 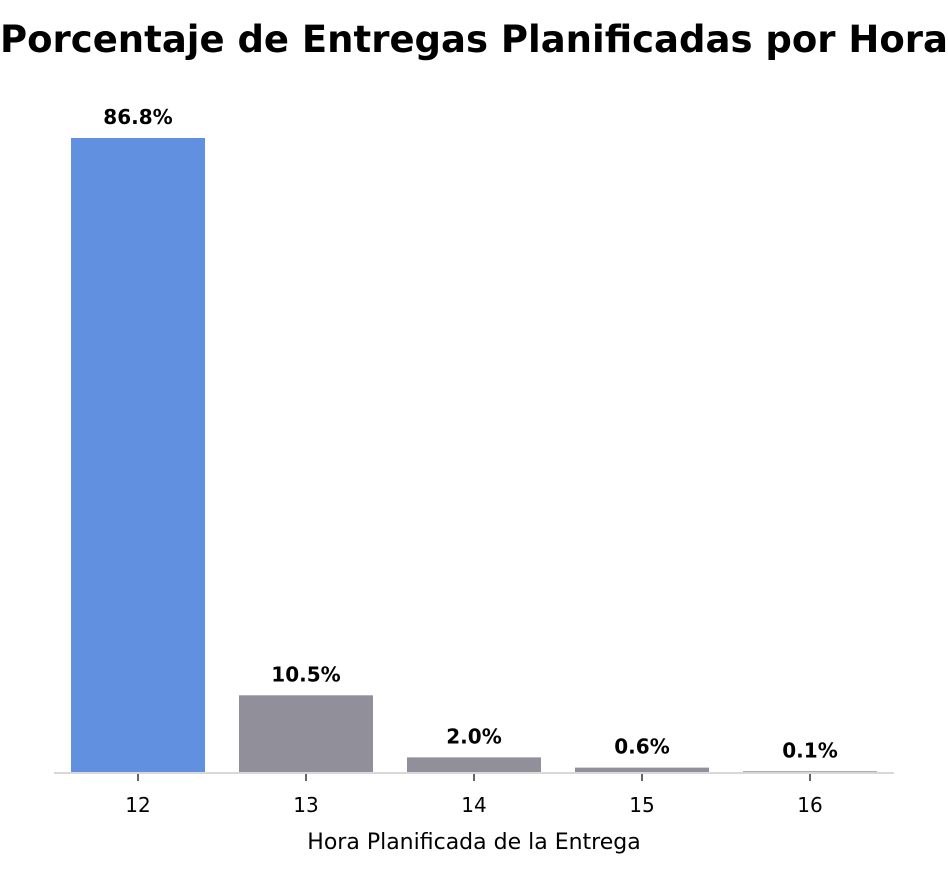 What do you see at coordinates (473, 842) in the screenshot?
I see `x-axis-label: Hora Planificada de la Entrega` at bounding box center [473, 842].